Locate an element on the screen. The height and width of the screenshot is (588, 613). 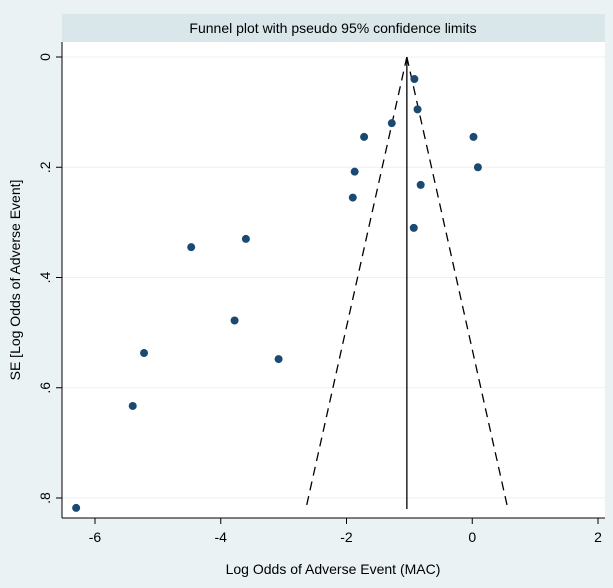
x-tick-label-0: -6 is located at coordinates (95, 537).